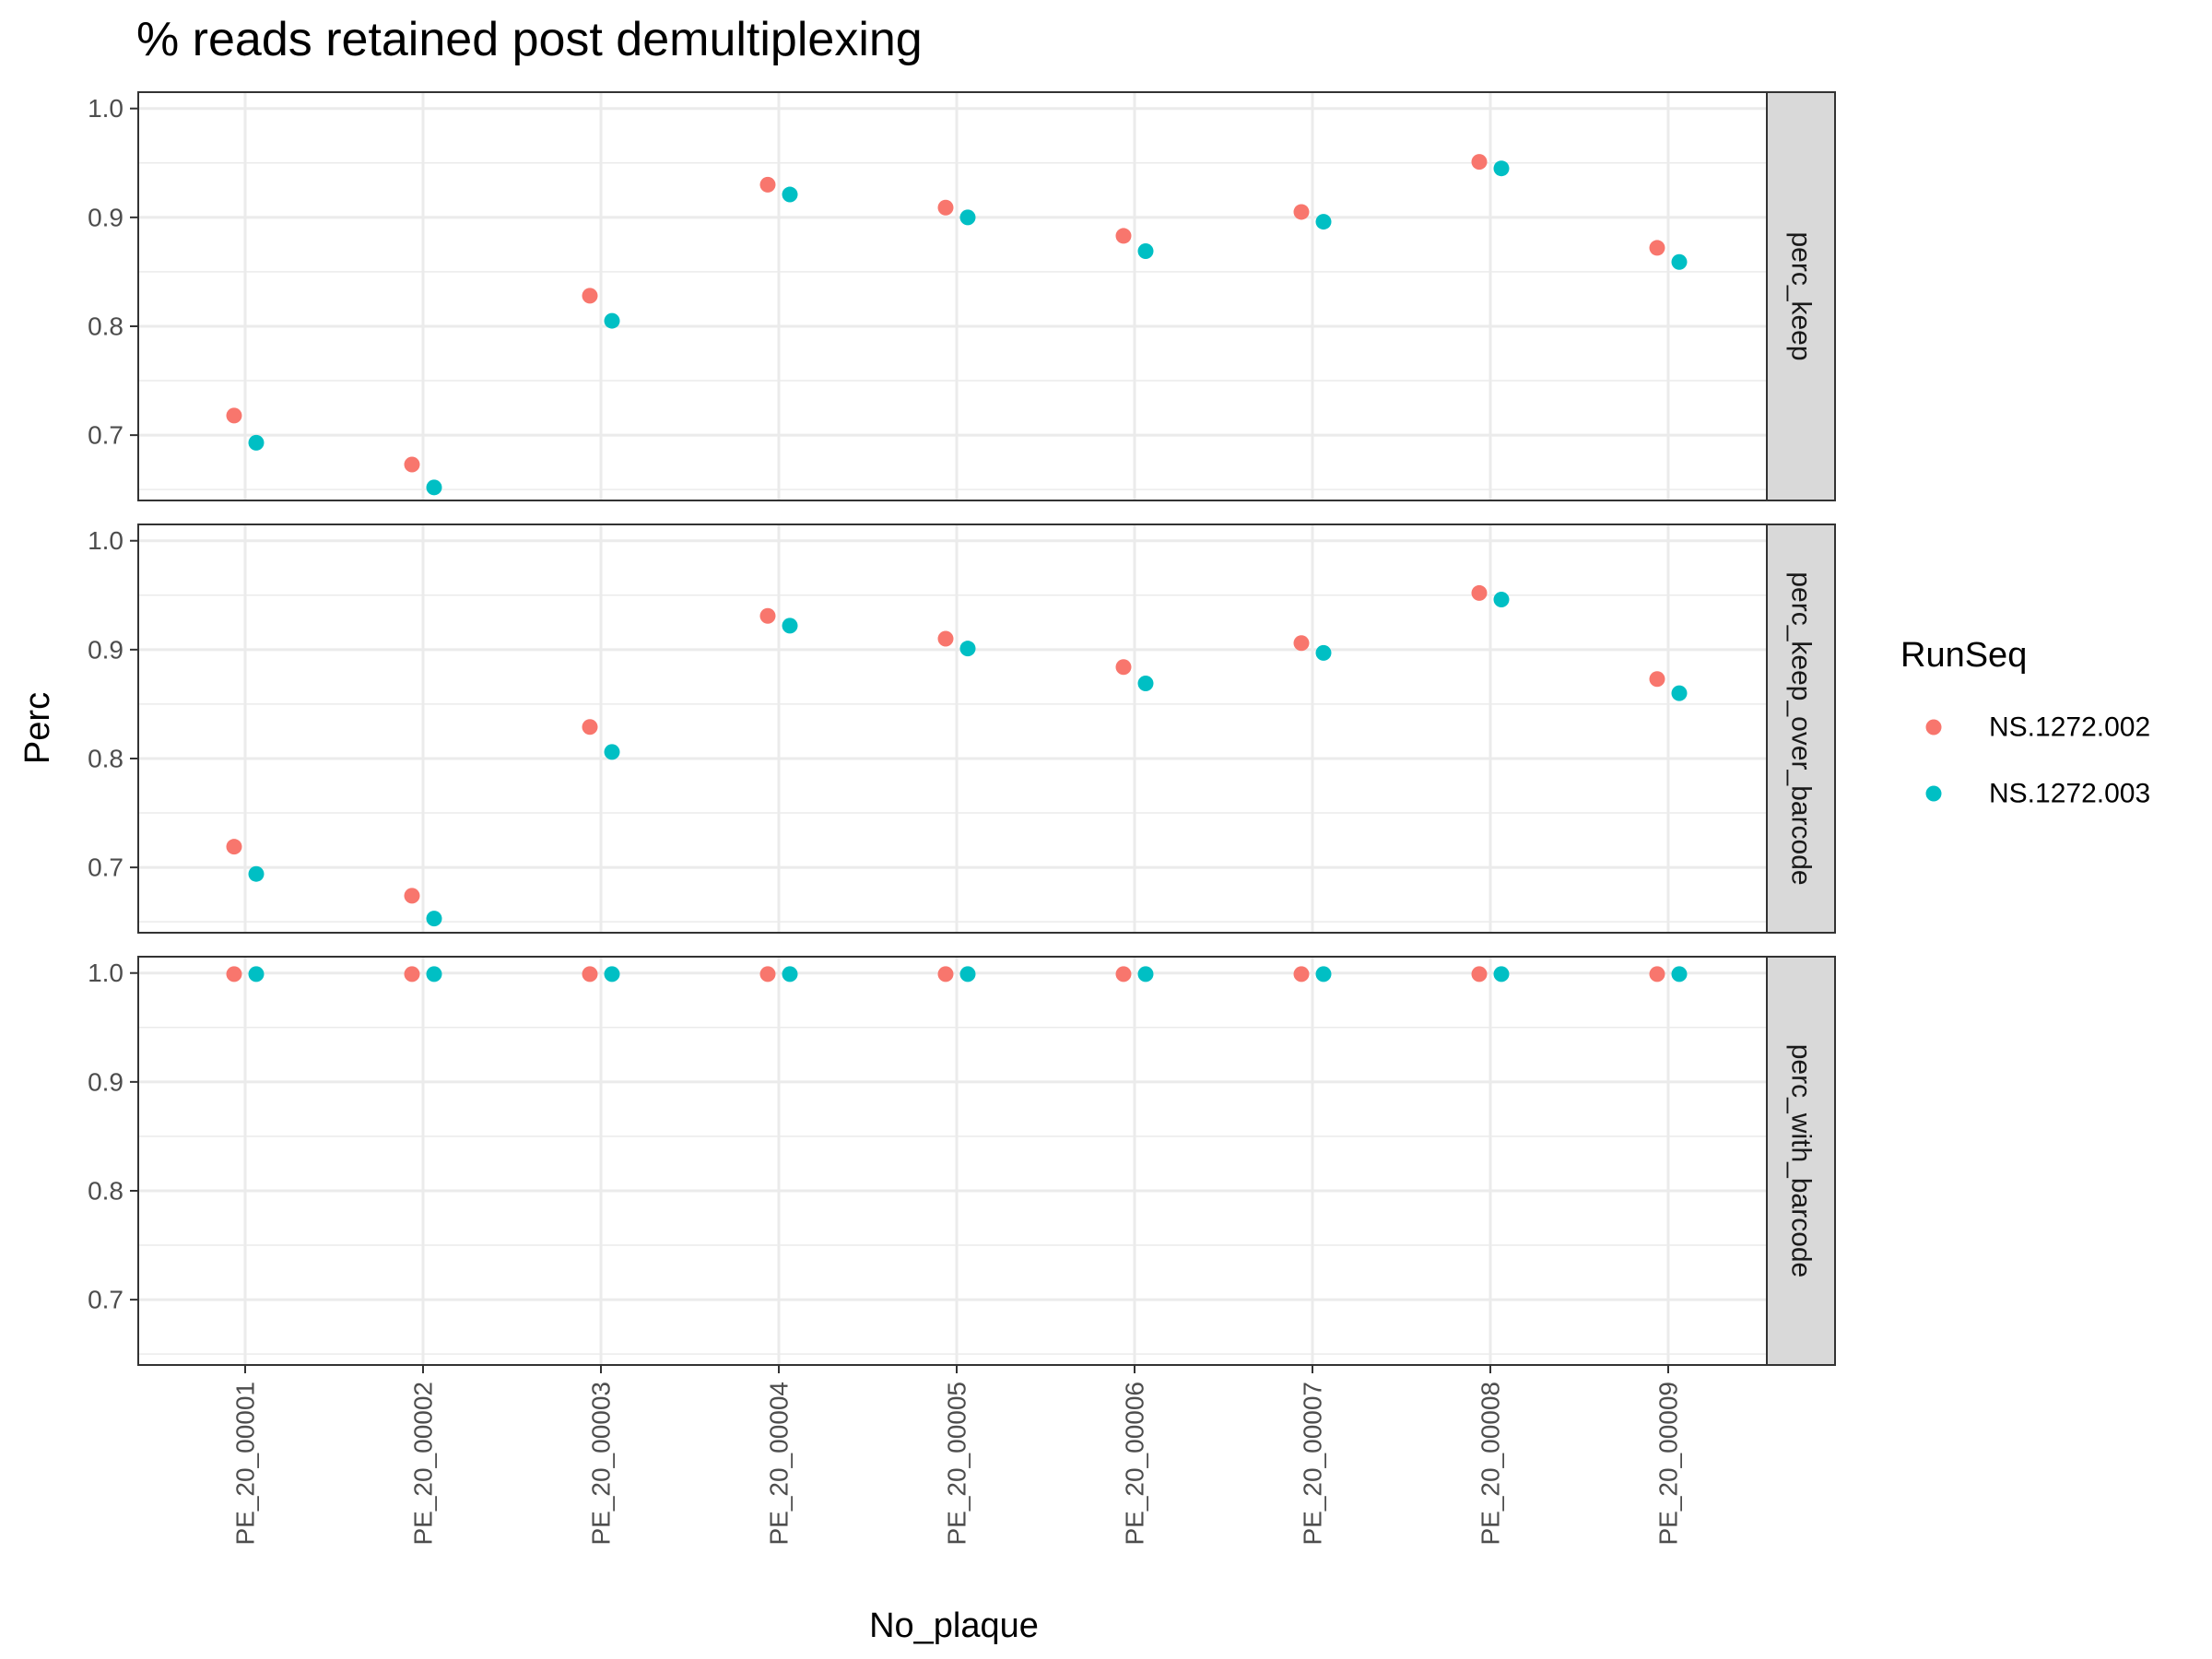 The image size is (2212, 1659). I want to click on legend: RunSeq NS.1272.002 NS.1272.003, so click(2025, 722).